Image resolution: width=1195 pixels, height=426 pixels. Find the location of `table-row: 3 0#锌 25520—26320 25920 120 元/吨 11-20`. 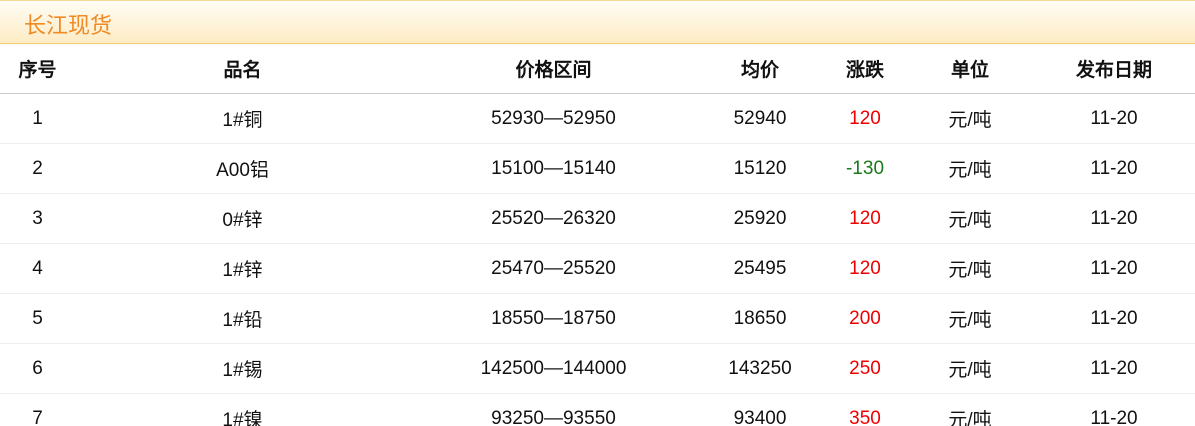

table-row: 3 0#锌 25520—26320 25920 120 元/吨 11-20 is located at coordinates (597, 218).